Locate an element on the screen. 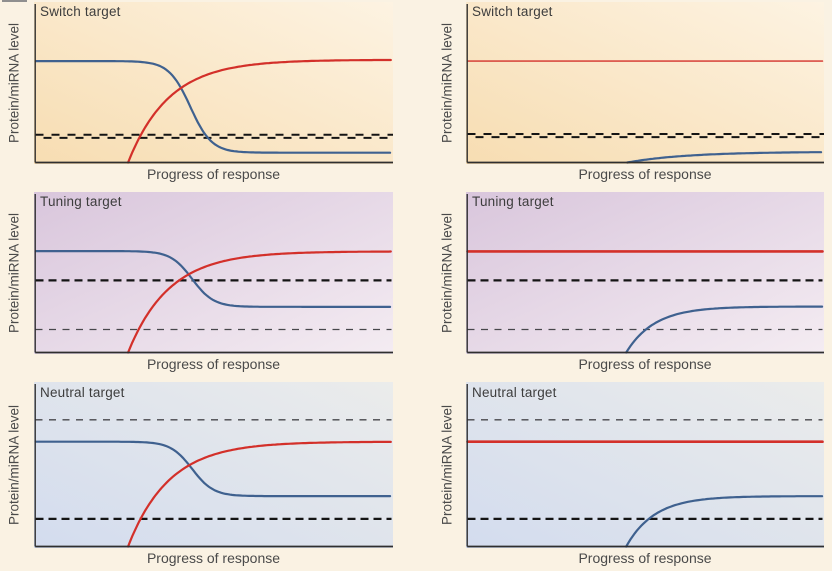  plot-neutral-right is located at coordinates (645, 466).